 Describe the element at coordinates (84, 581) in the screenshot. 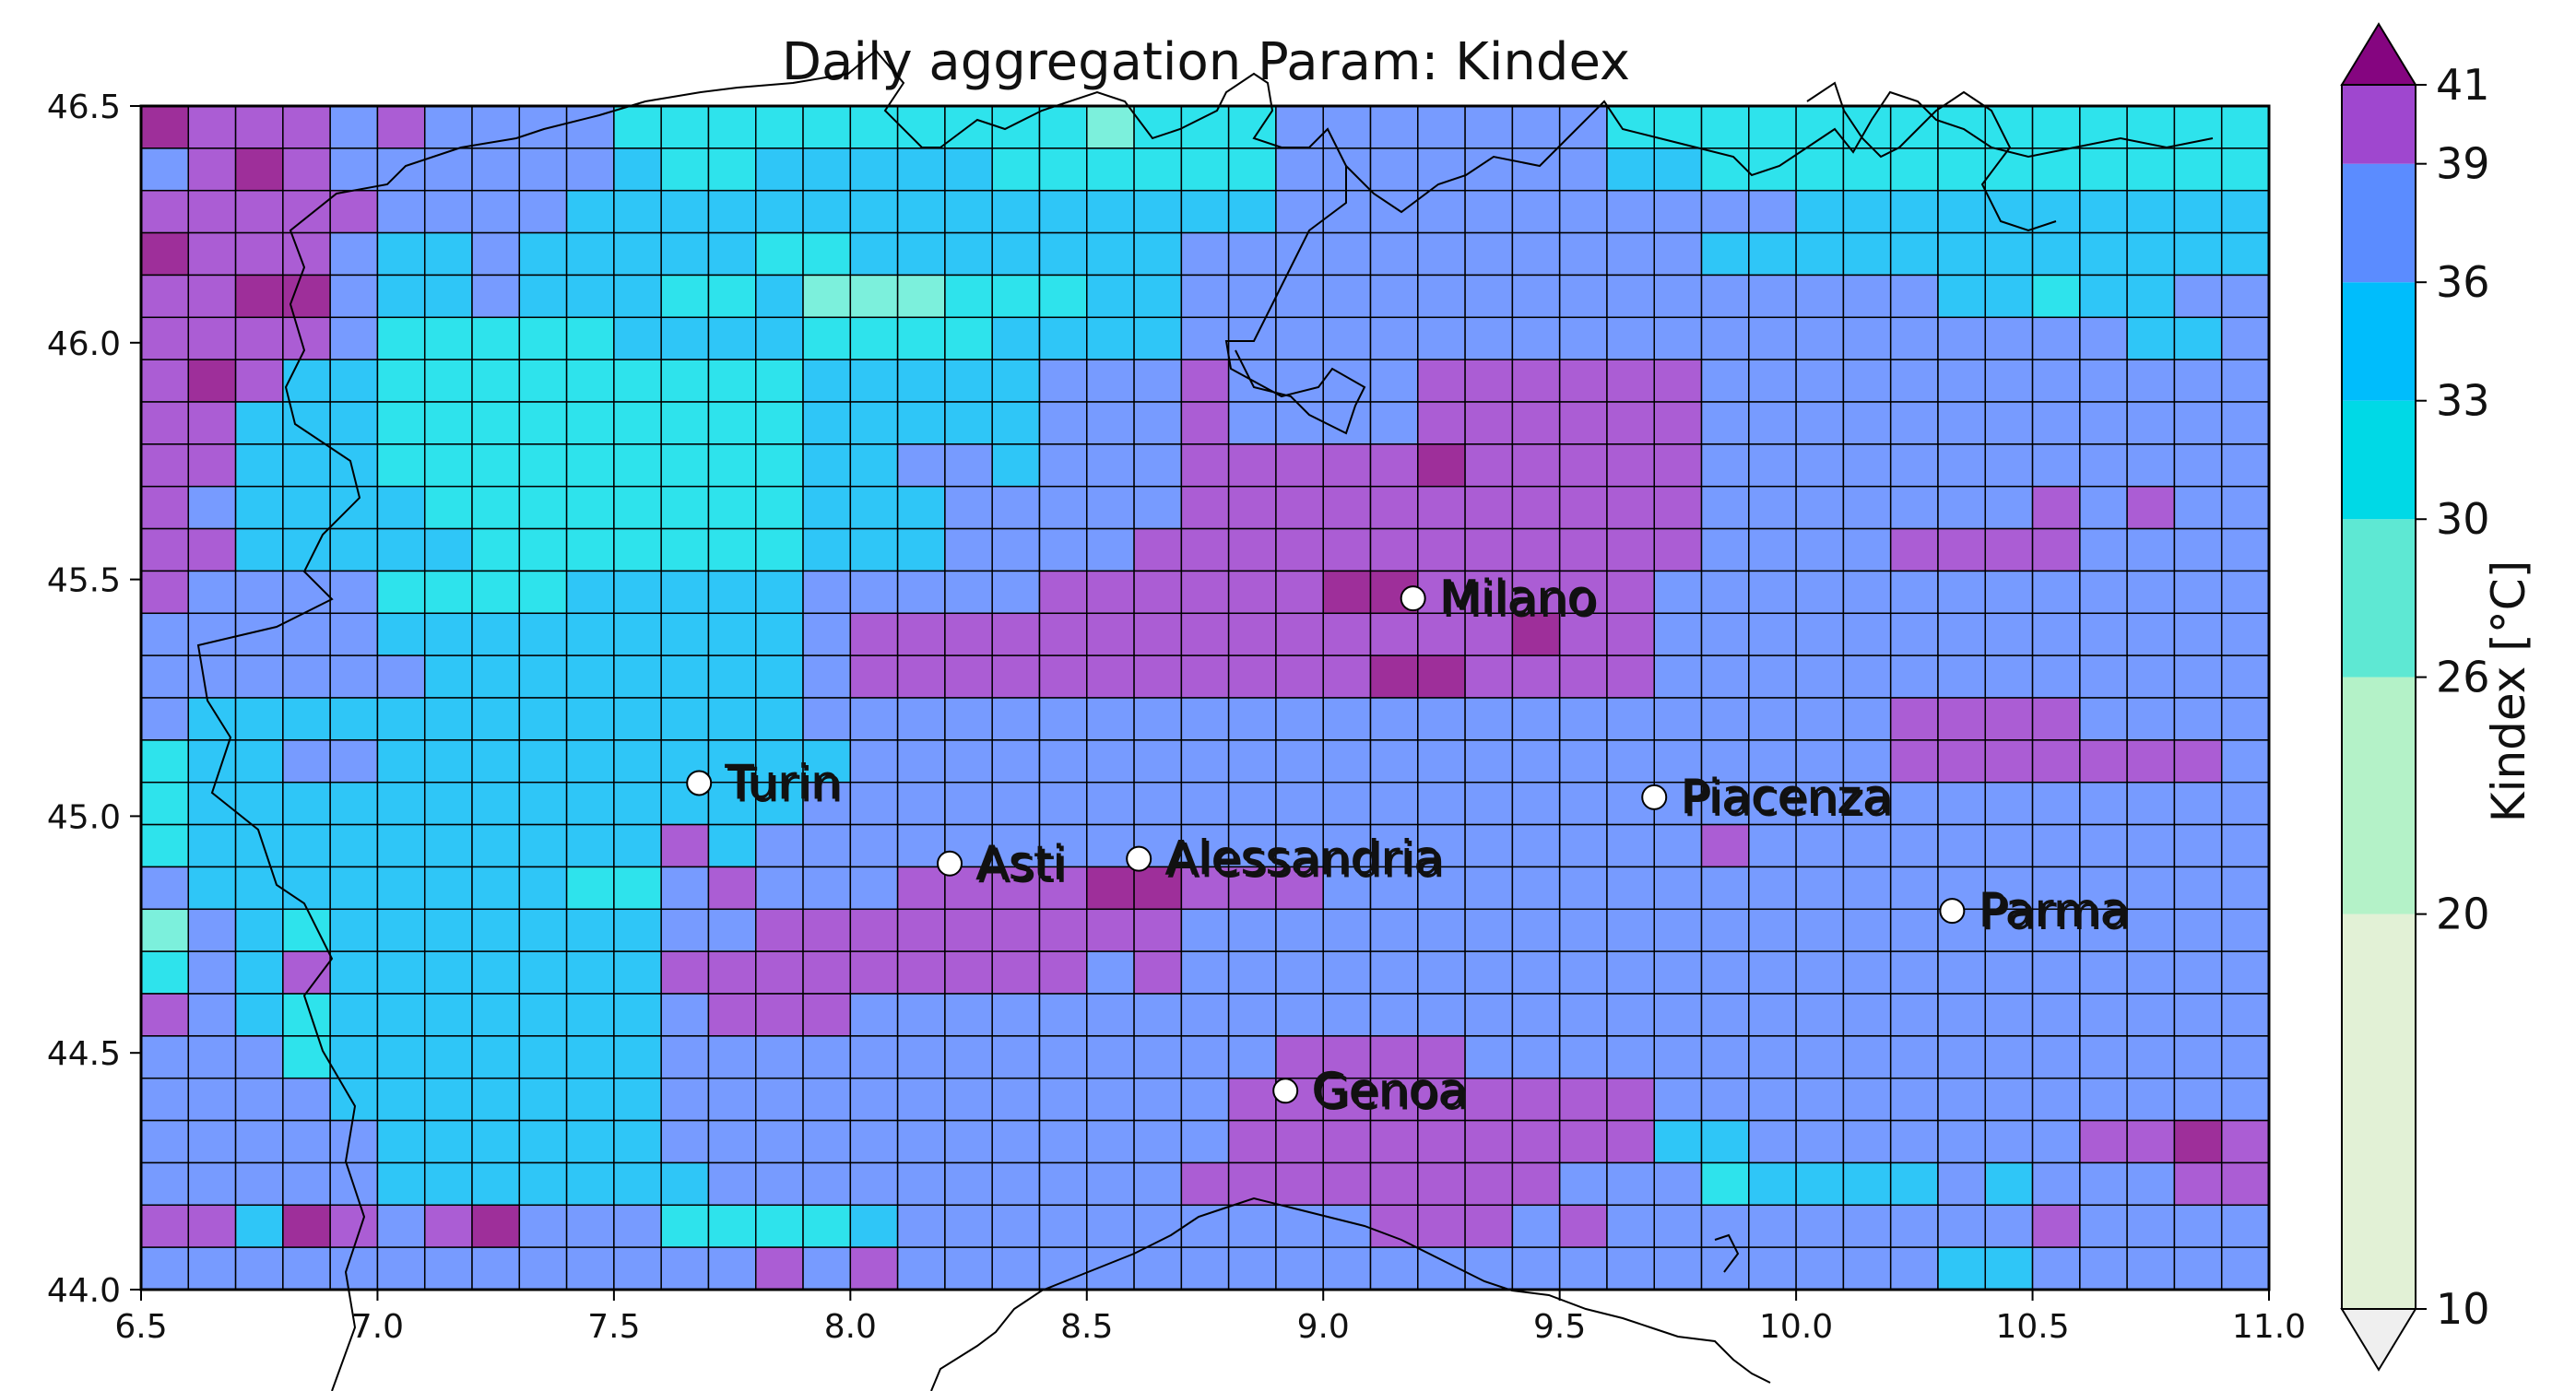

I see `y-tick-label: 45.5` at that location.